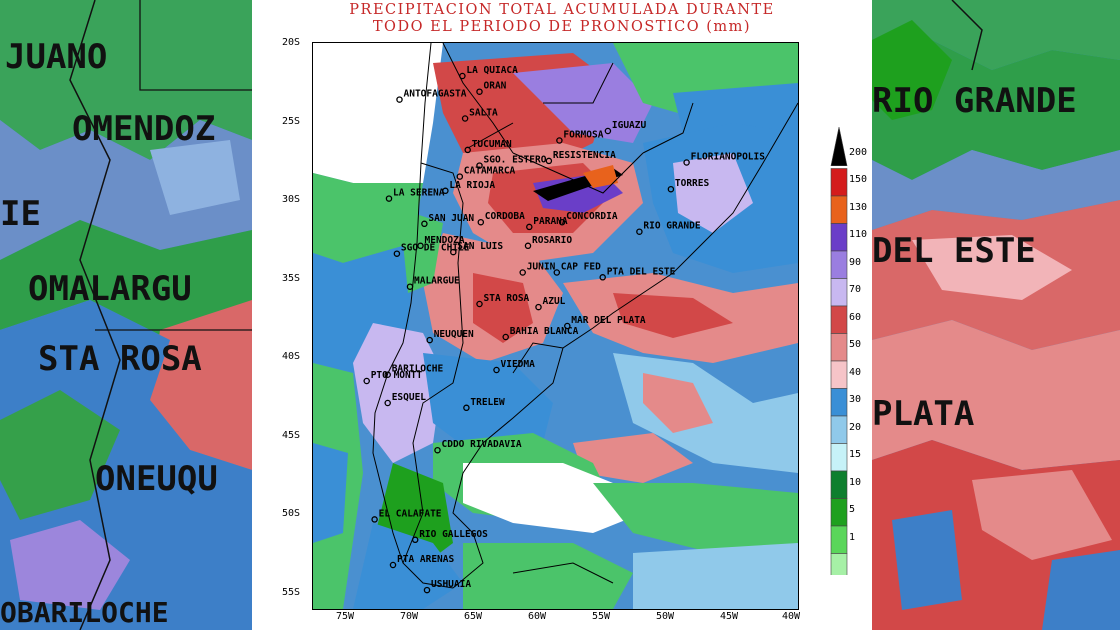 The image size is (1120, 630). I want to click on lon-label: 65W, so click(473, 616).